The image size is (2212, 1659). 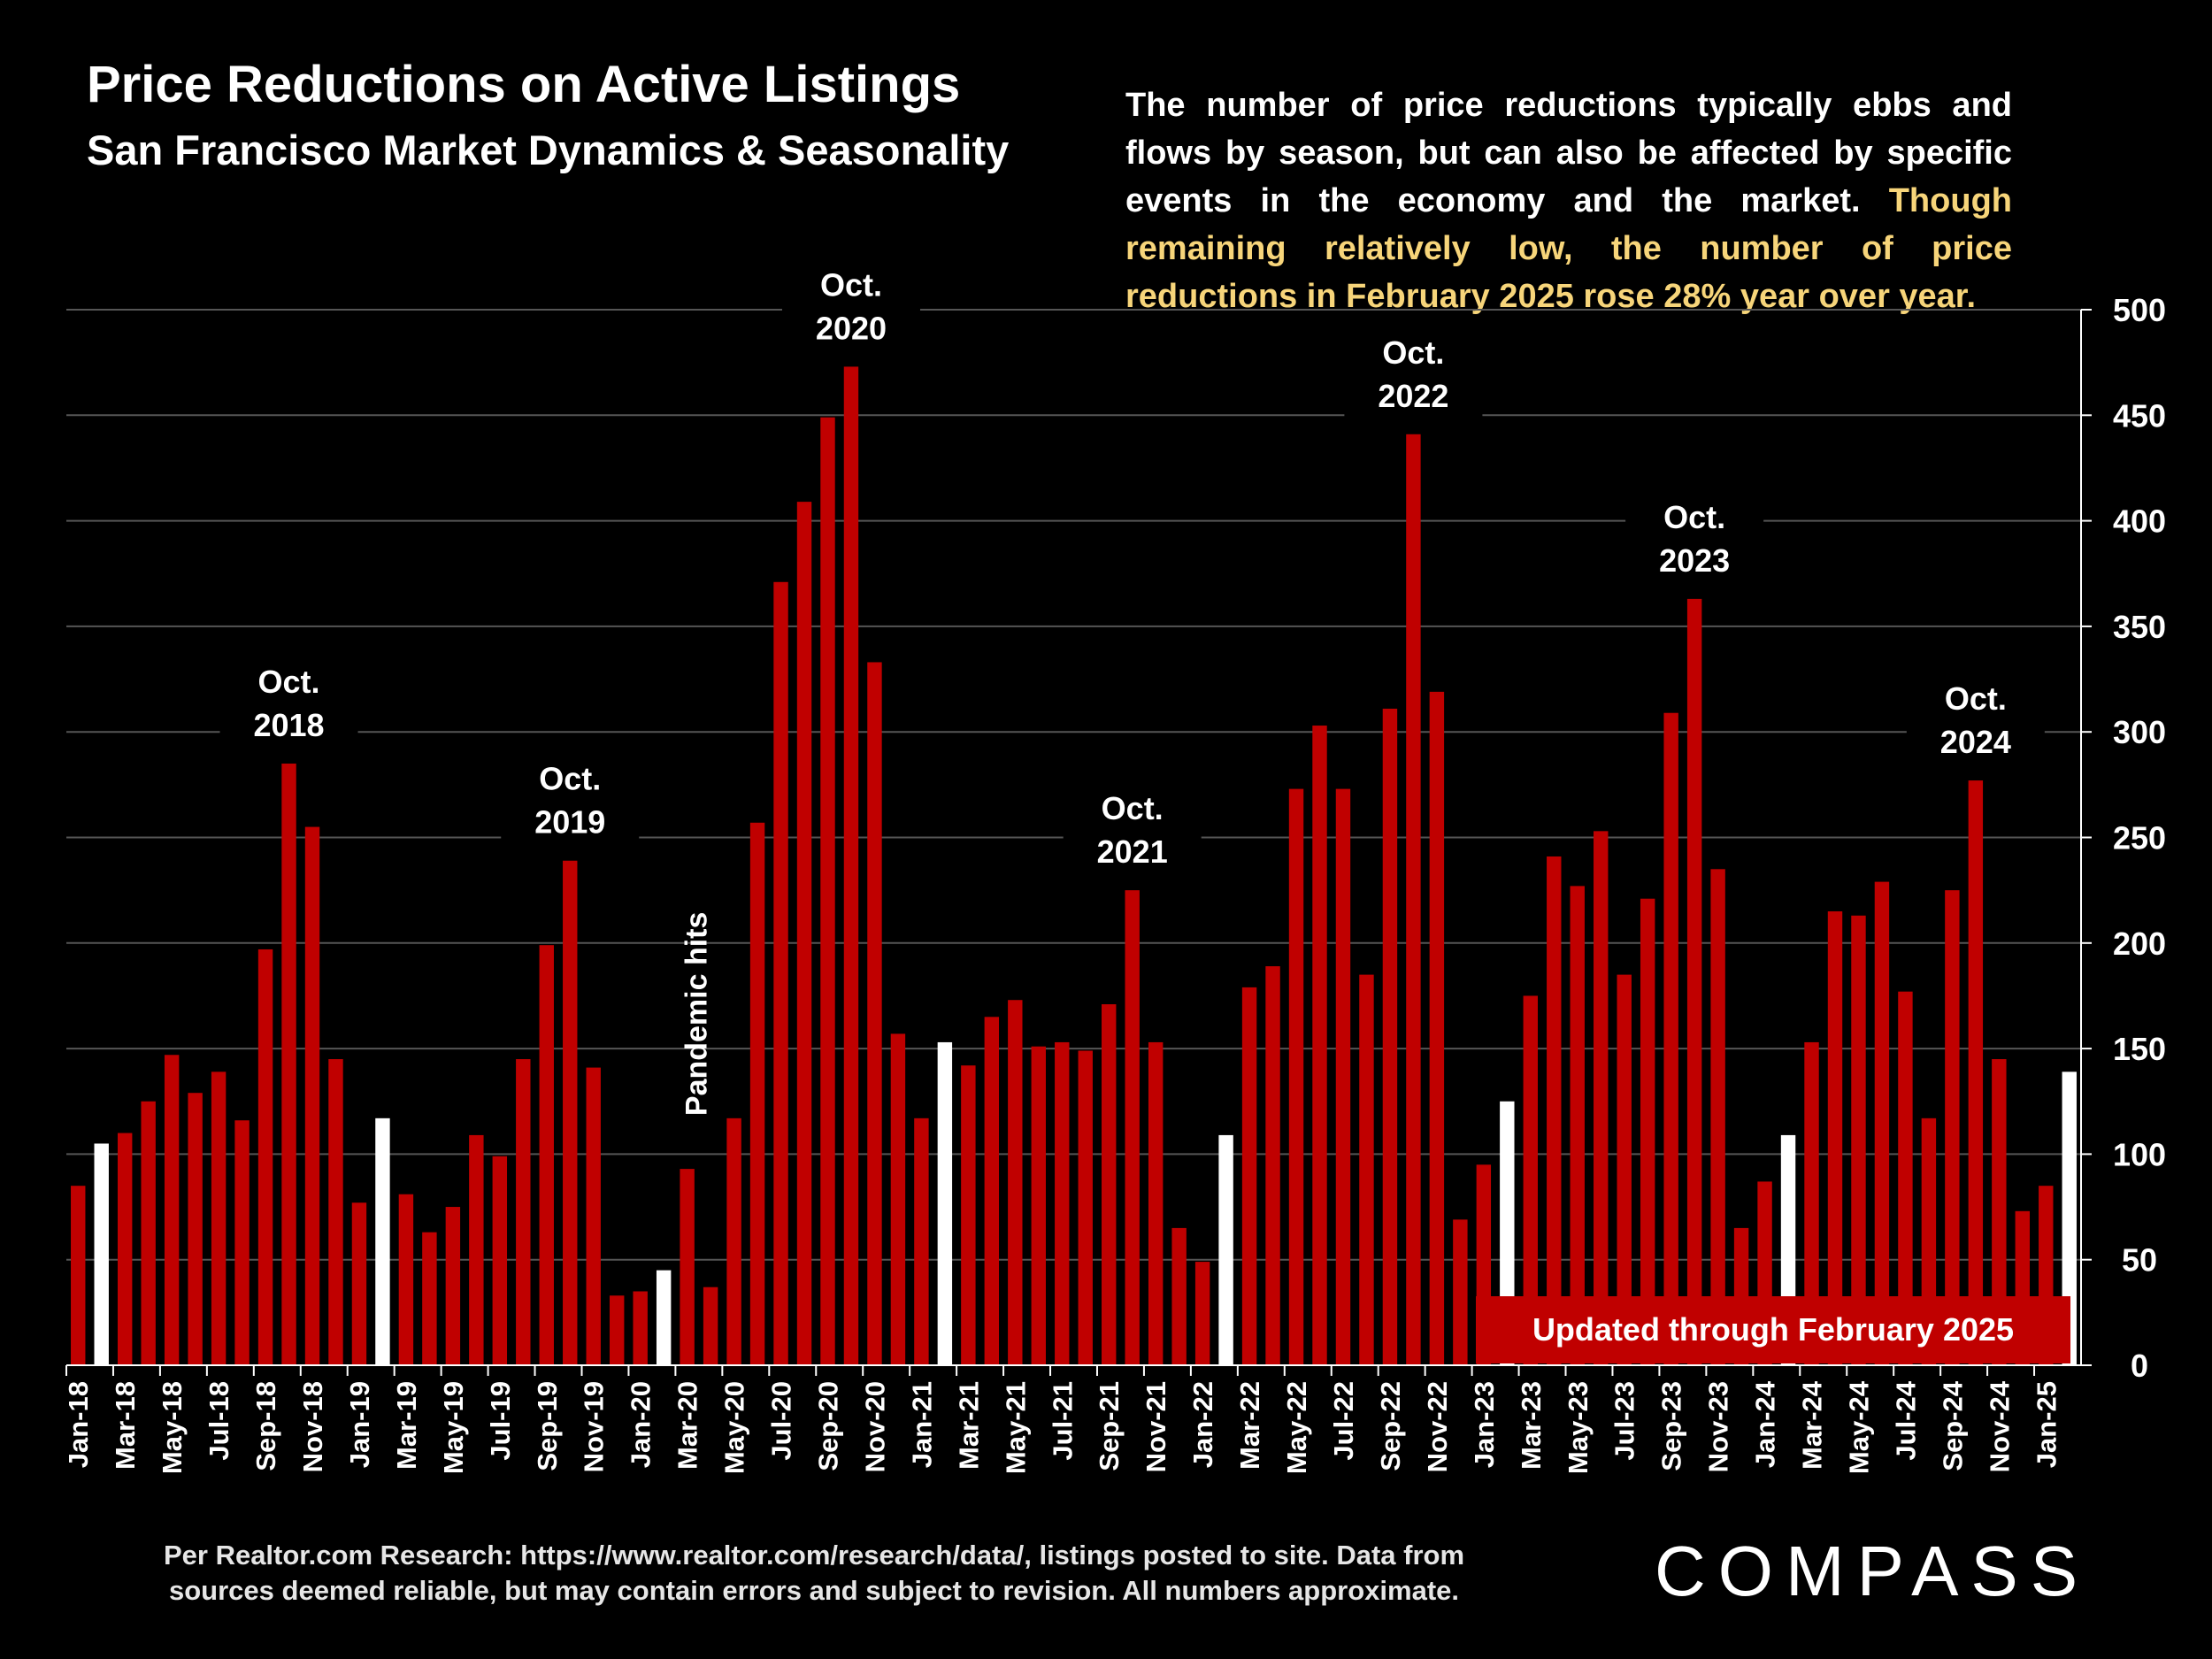 What do you see at coordinates (1812, 1425) in the screenshot?
I see `x-tick-label: Mar-24` at bounding box center [1812, 1425].